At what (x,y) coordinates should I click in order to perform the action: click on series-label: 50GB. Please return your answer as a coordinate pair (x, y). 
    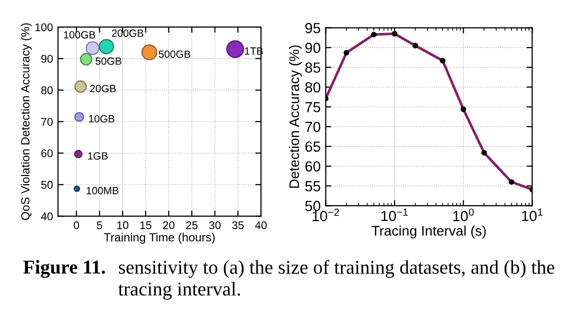
    Looking at the image, I should click on (109, 61).